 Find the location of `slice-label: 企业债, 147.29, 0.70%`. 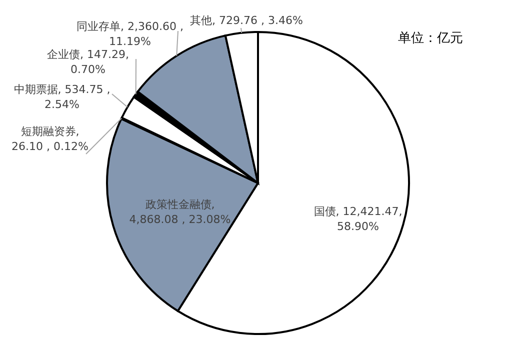

slice-label: 企业债, 147.29, 0.70% is located at coordinates (88, 62).